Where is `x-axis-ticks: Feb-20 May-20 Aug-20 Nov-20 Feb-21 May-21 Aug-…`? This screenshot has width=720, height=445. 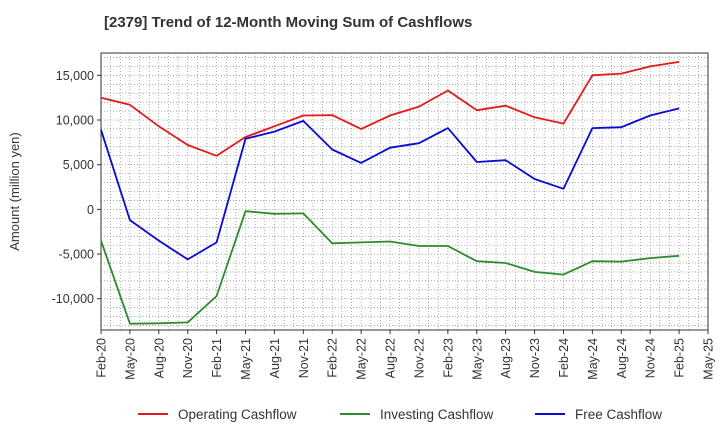 x-axis-ticks: Feb-20 May-20 Aug-20 Nov-20 Feb-21 May-21 Aug-… is located at coordinates (405, 355).